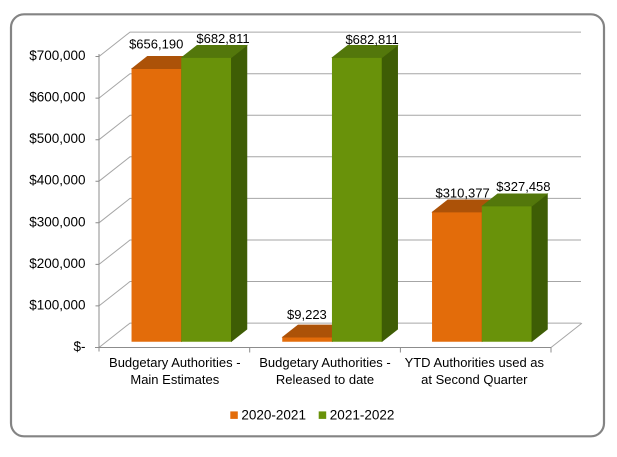 This screenshot has width=617, height=457. Describe the element at coordinates (57, 55) in the screenshot. I see `svg-text: $700,000` at that location.